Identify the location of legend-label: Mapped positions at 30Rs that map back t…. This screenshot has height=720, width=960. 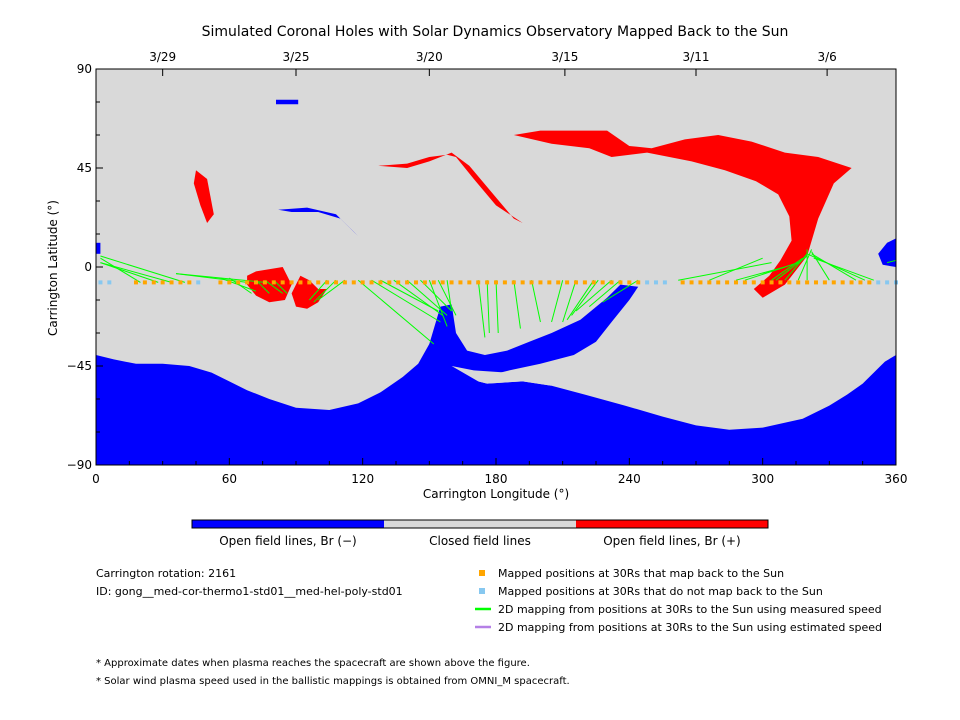
(641, 573).